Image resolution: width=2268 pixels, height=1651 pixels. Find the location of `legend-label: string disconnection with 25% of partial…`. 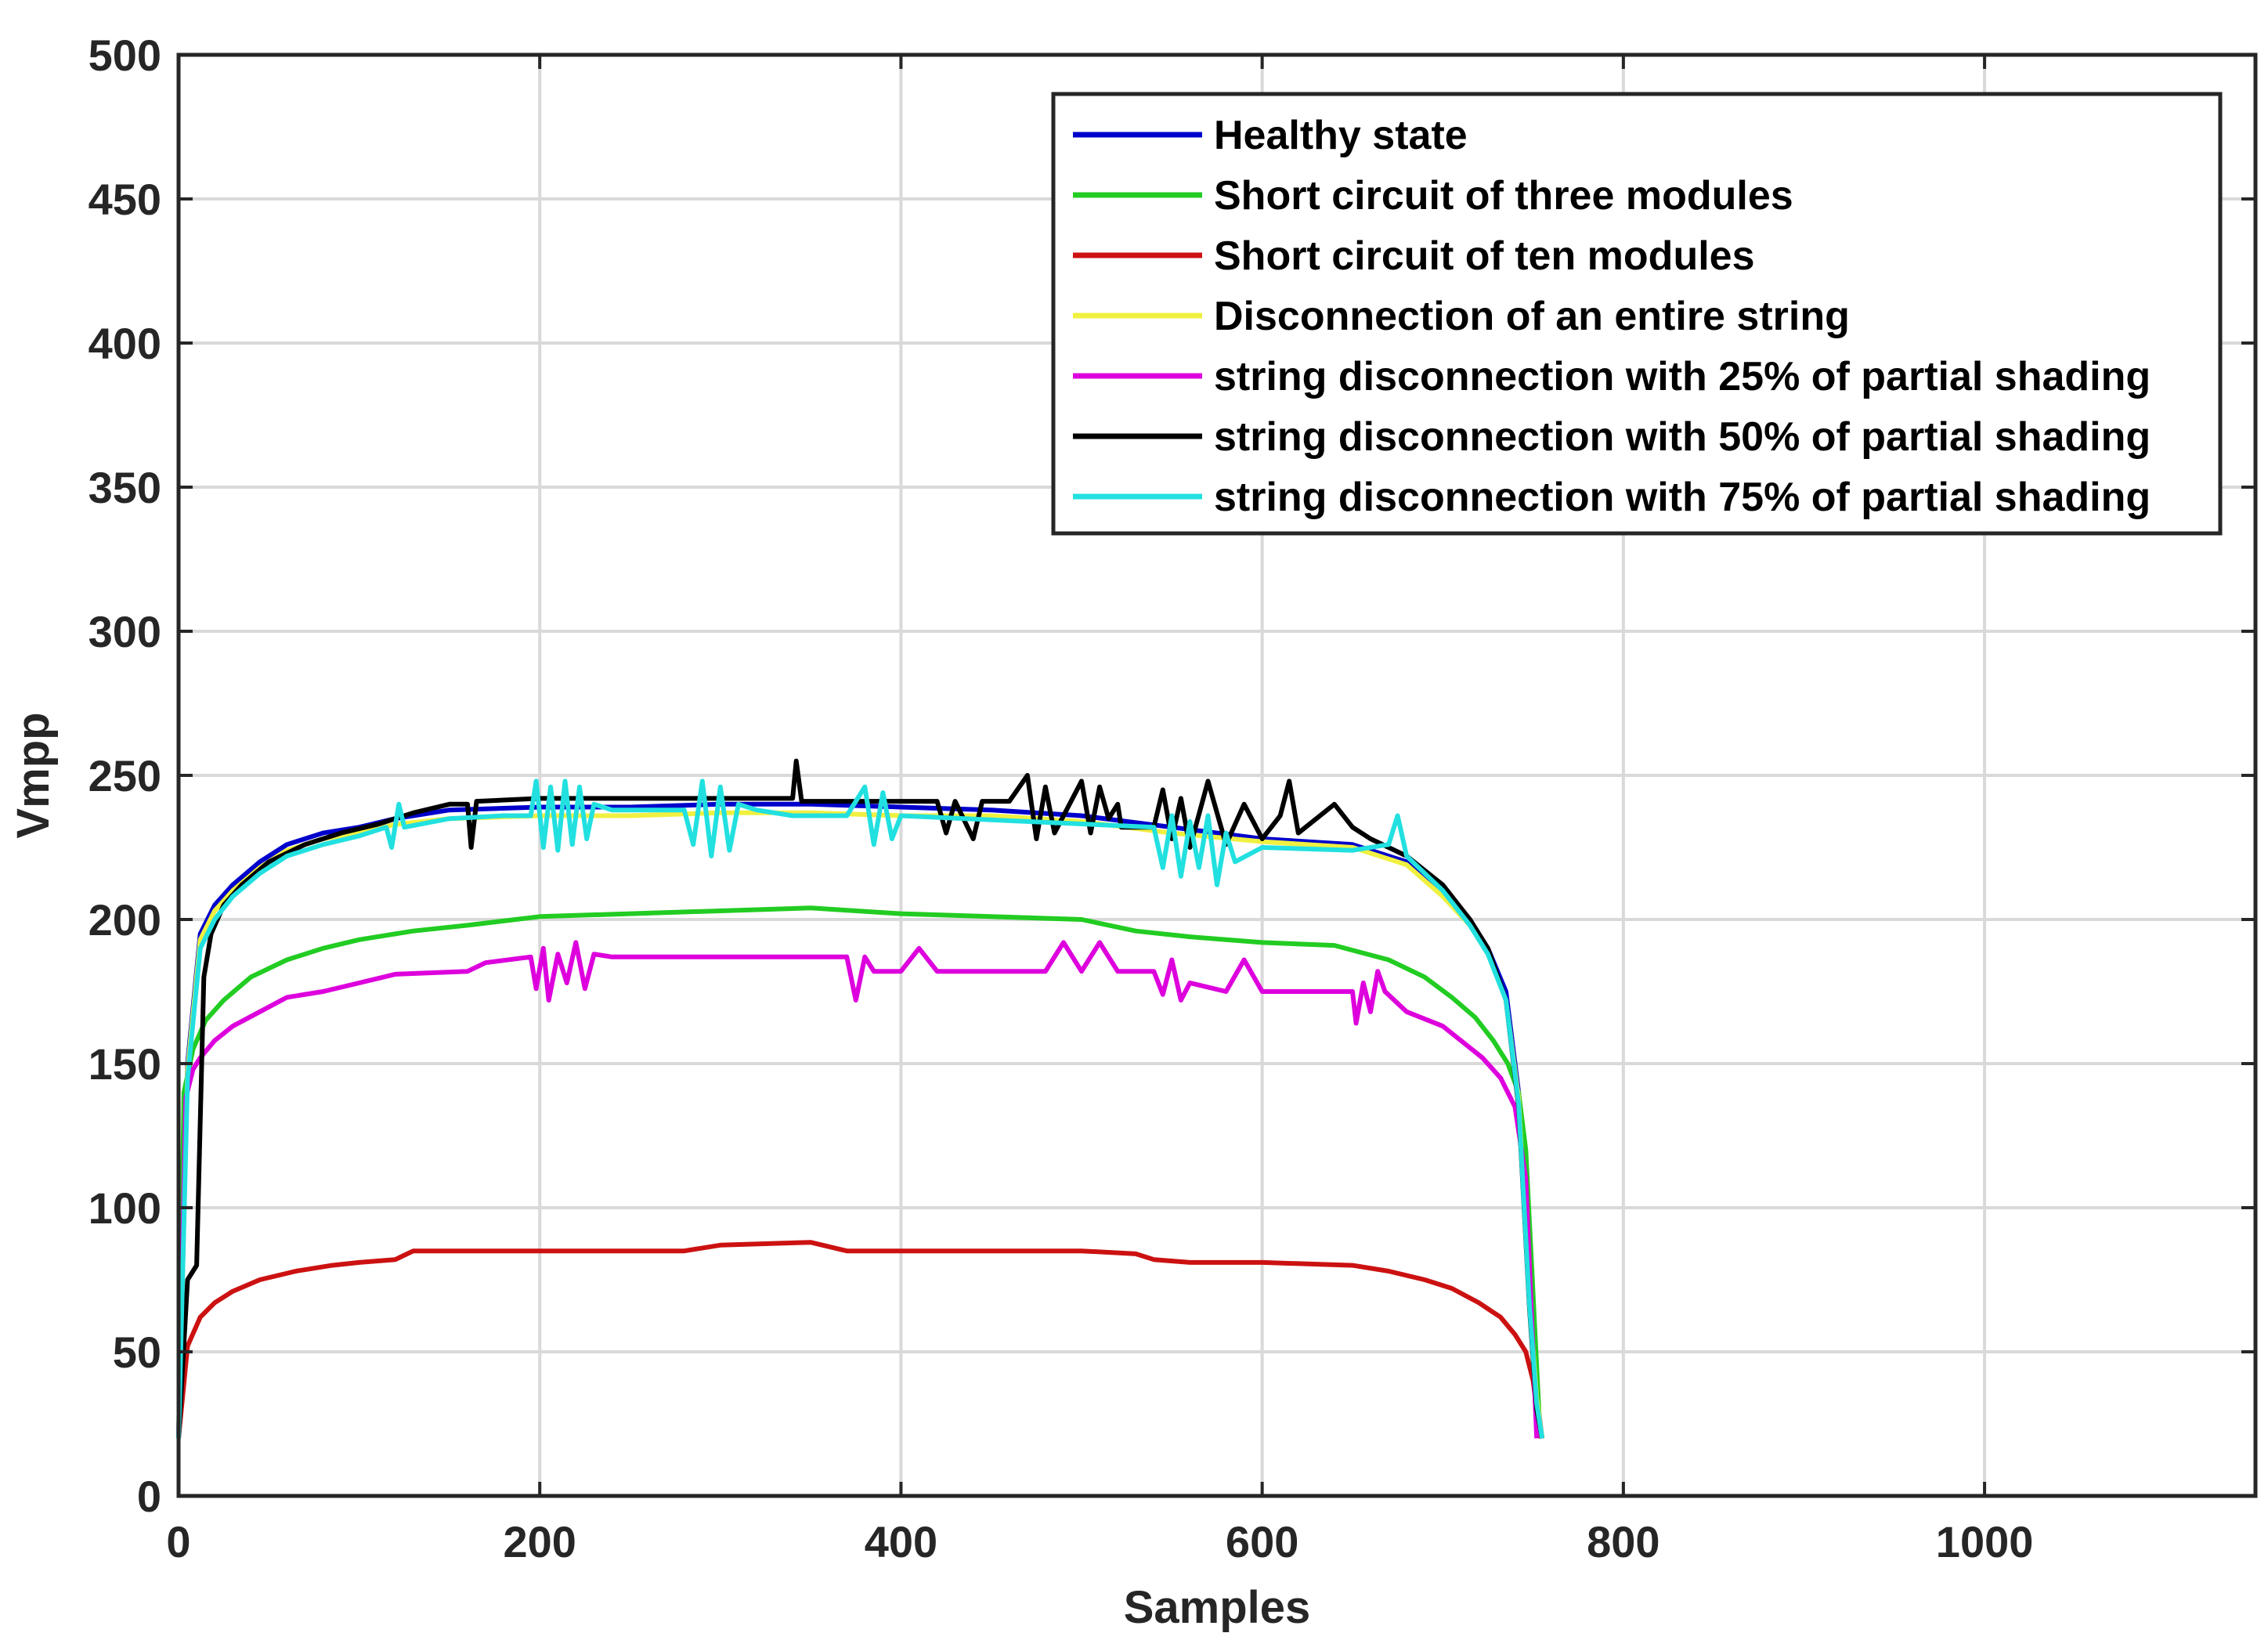

legend-label: string disconnection with 25% of partial… is located at coordinates (1682, 376).